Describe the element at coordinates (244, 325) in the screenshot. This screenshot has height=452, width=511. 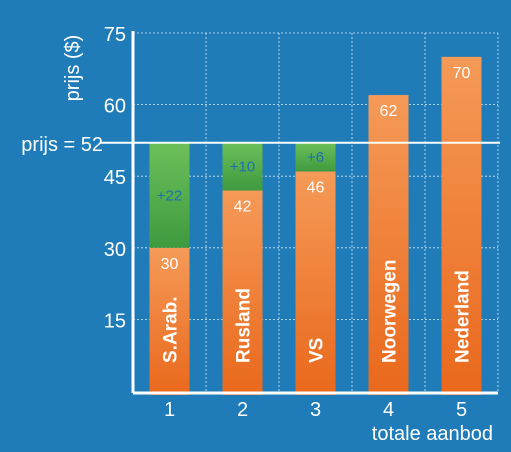
I see `country-label: Rusland` at that location.